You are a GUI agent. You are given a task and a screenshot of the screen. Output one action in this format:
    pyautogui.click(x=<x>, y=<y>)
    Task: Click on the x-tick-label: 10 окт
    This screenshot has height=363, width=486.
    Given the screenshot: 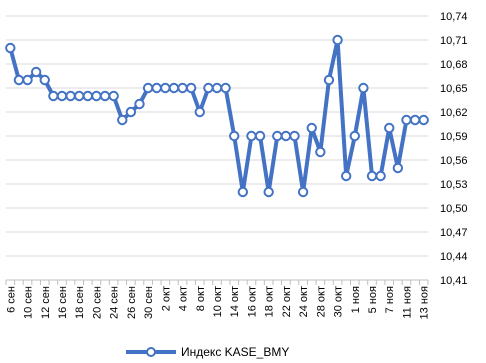 What is the action you would take?
    pyautogui.click(x=218, y=301)
    